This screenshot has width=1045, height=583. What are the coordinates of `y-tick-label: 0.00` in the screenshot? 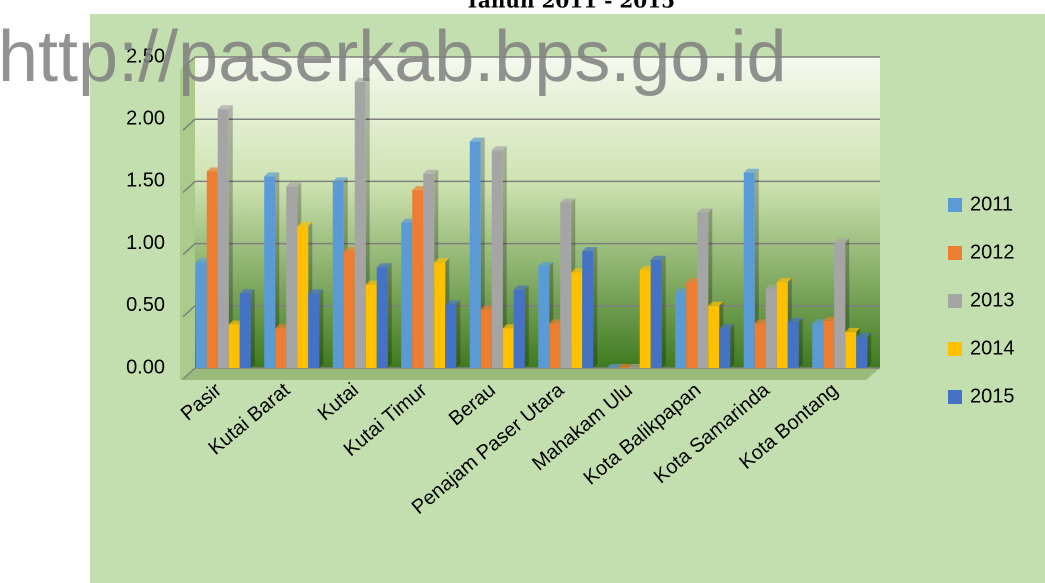 It's located at (145, 367).